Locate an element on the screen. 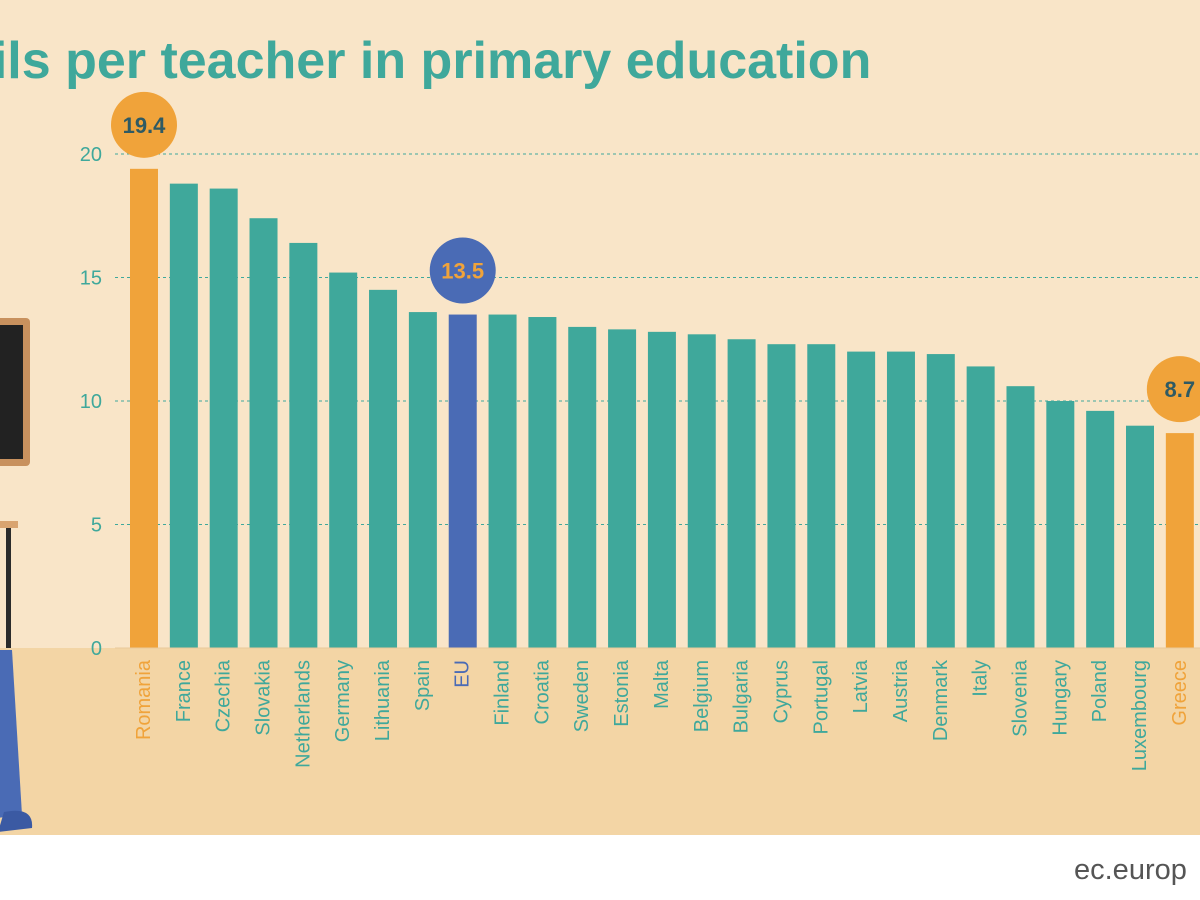 This screenshot has width=1200, height=900. category-label-hungary: Hungary is located at coordinates (1060, 698).